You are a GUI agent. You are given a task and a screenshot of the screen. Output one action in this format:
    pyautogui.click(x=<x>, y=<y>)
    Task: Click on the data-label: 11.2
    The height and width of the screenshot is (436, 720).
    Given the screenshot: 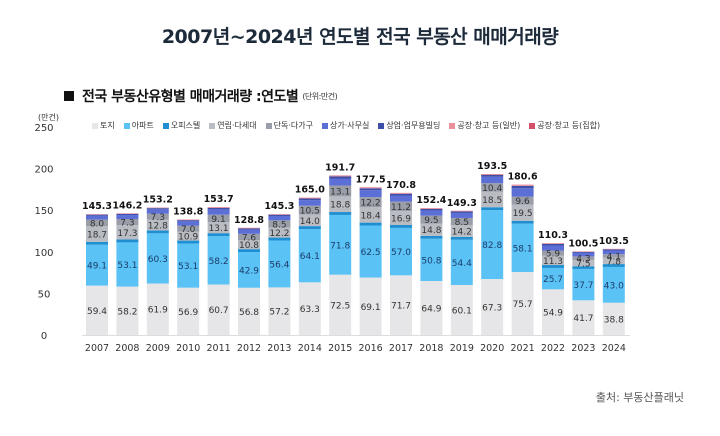 What is the action you would take?
    pyautogui.click(x=401, y=208)
    